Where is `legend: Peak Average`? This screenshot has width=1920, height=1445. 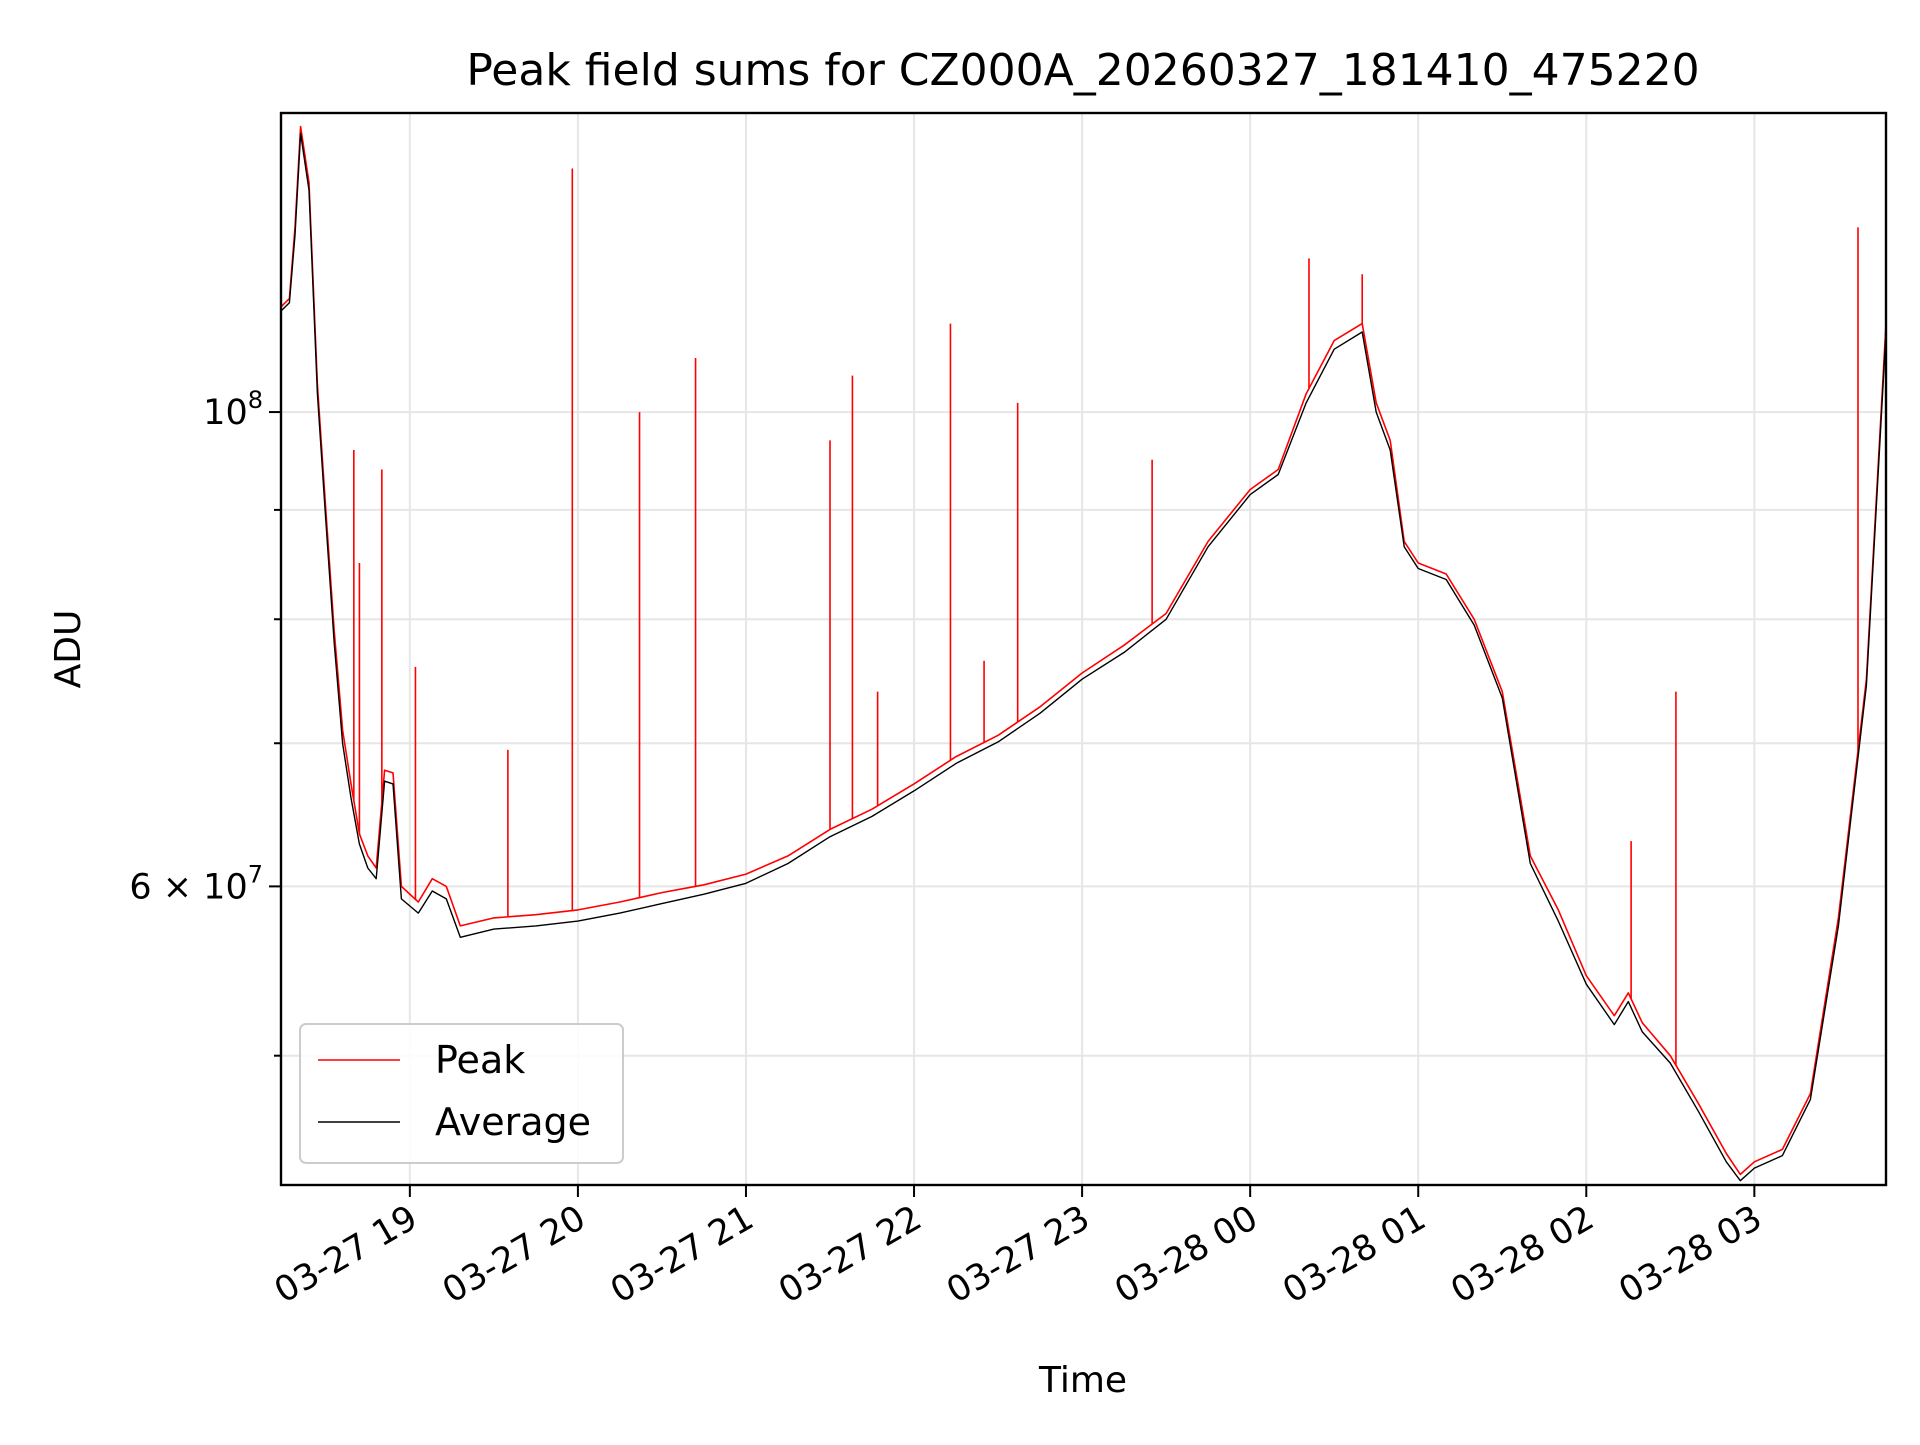 legend: Peak Average is located at coordinates (461, 1093).